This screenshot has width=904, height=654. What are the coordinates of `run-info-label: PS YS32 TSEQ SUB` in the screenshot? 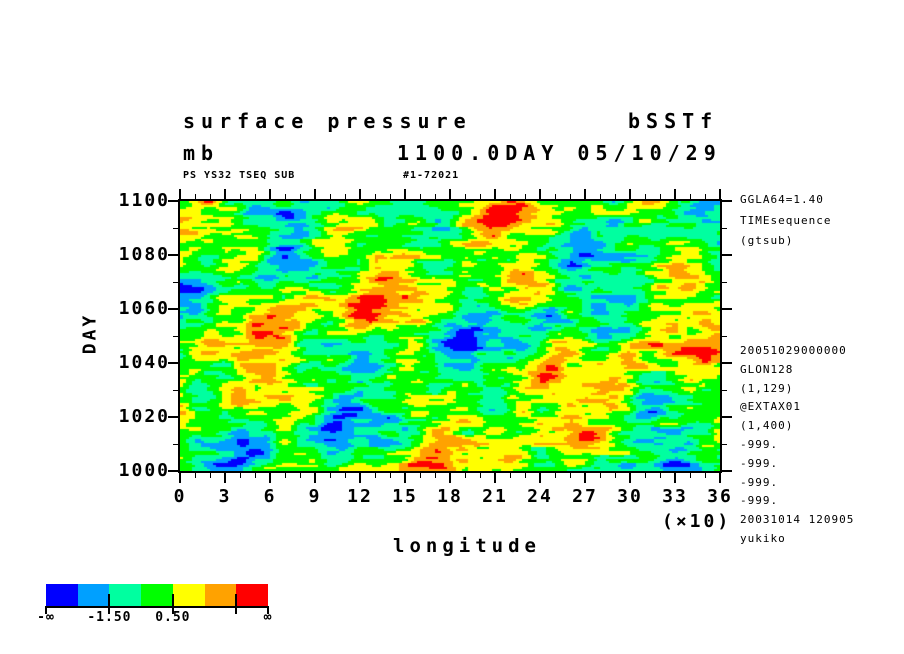 It's located at (239, 175).